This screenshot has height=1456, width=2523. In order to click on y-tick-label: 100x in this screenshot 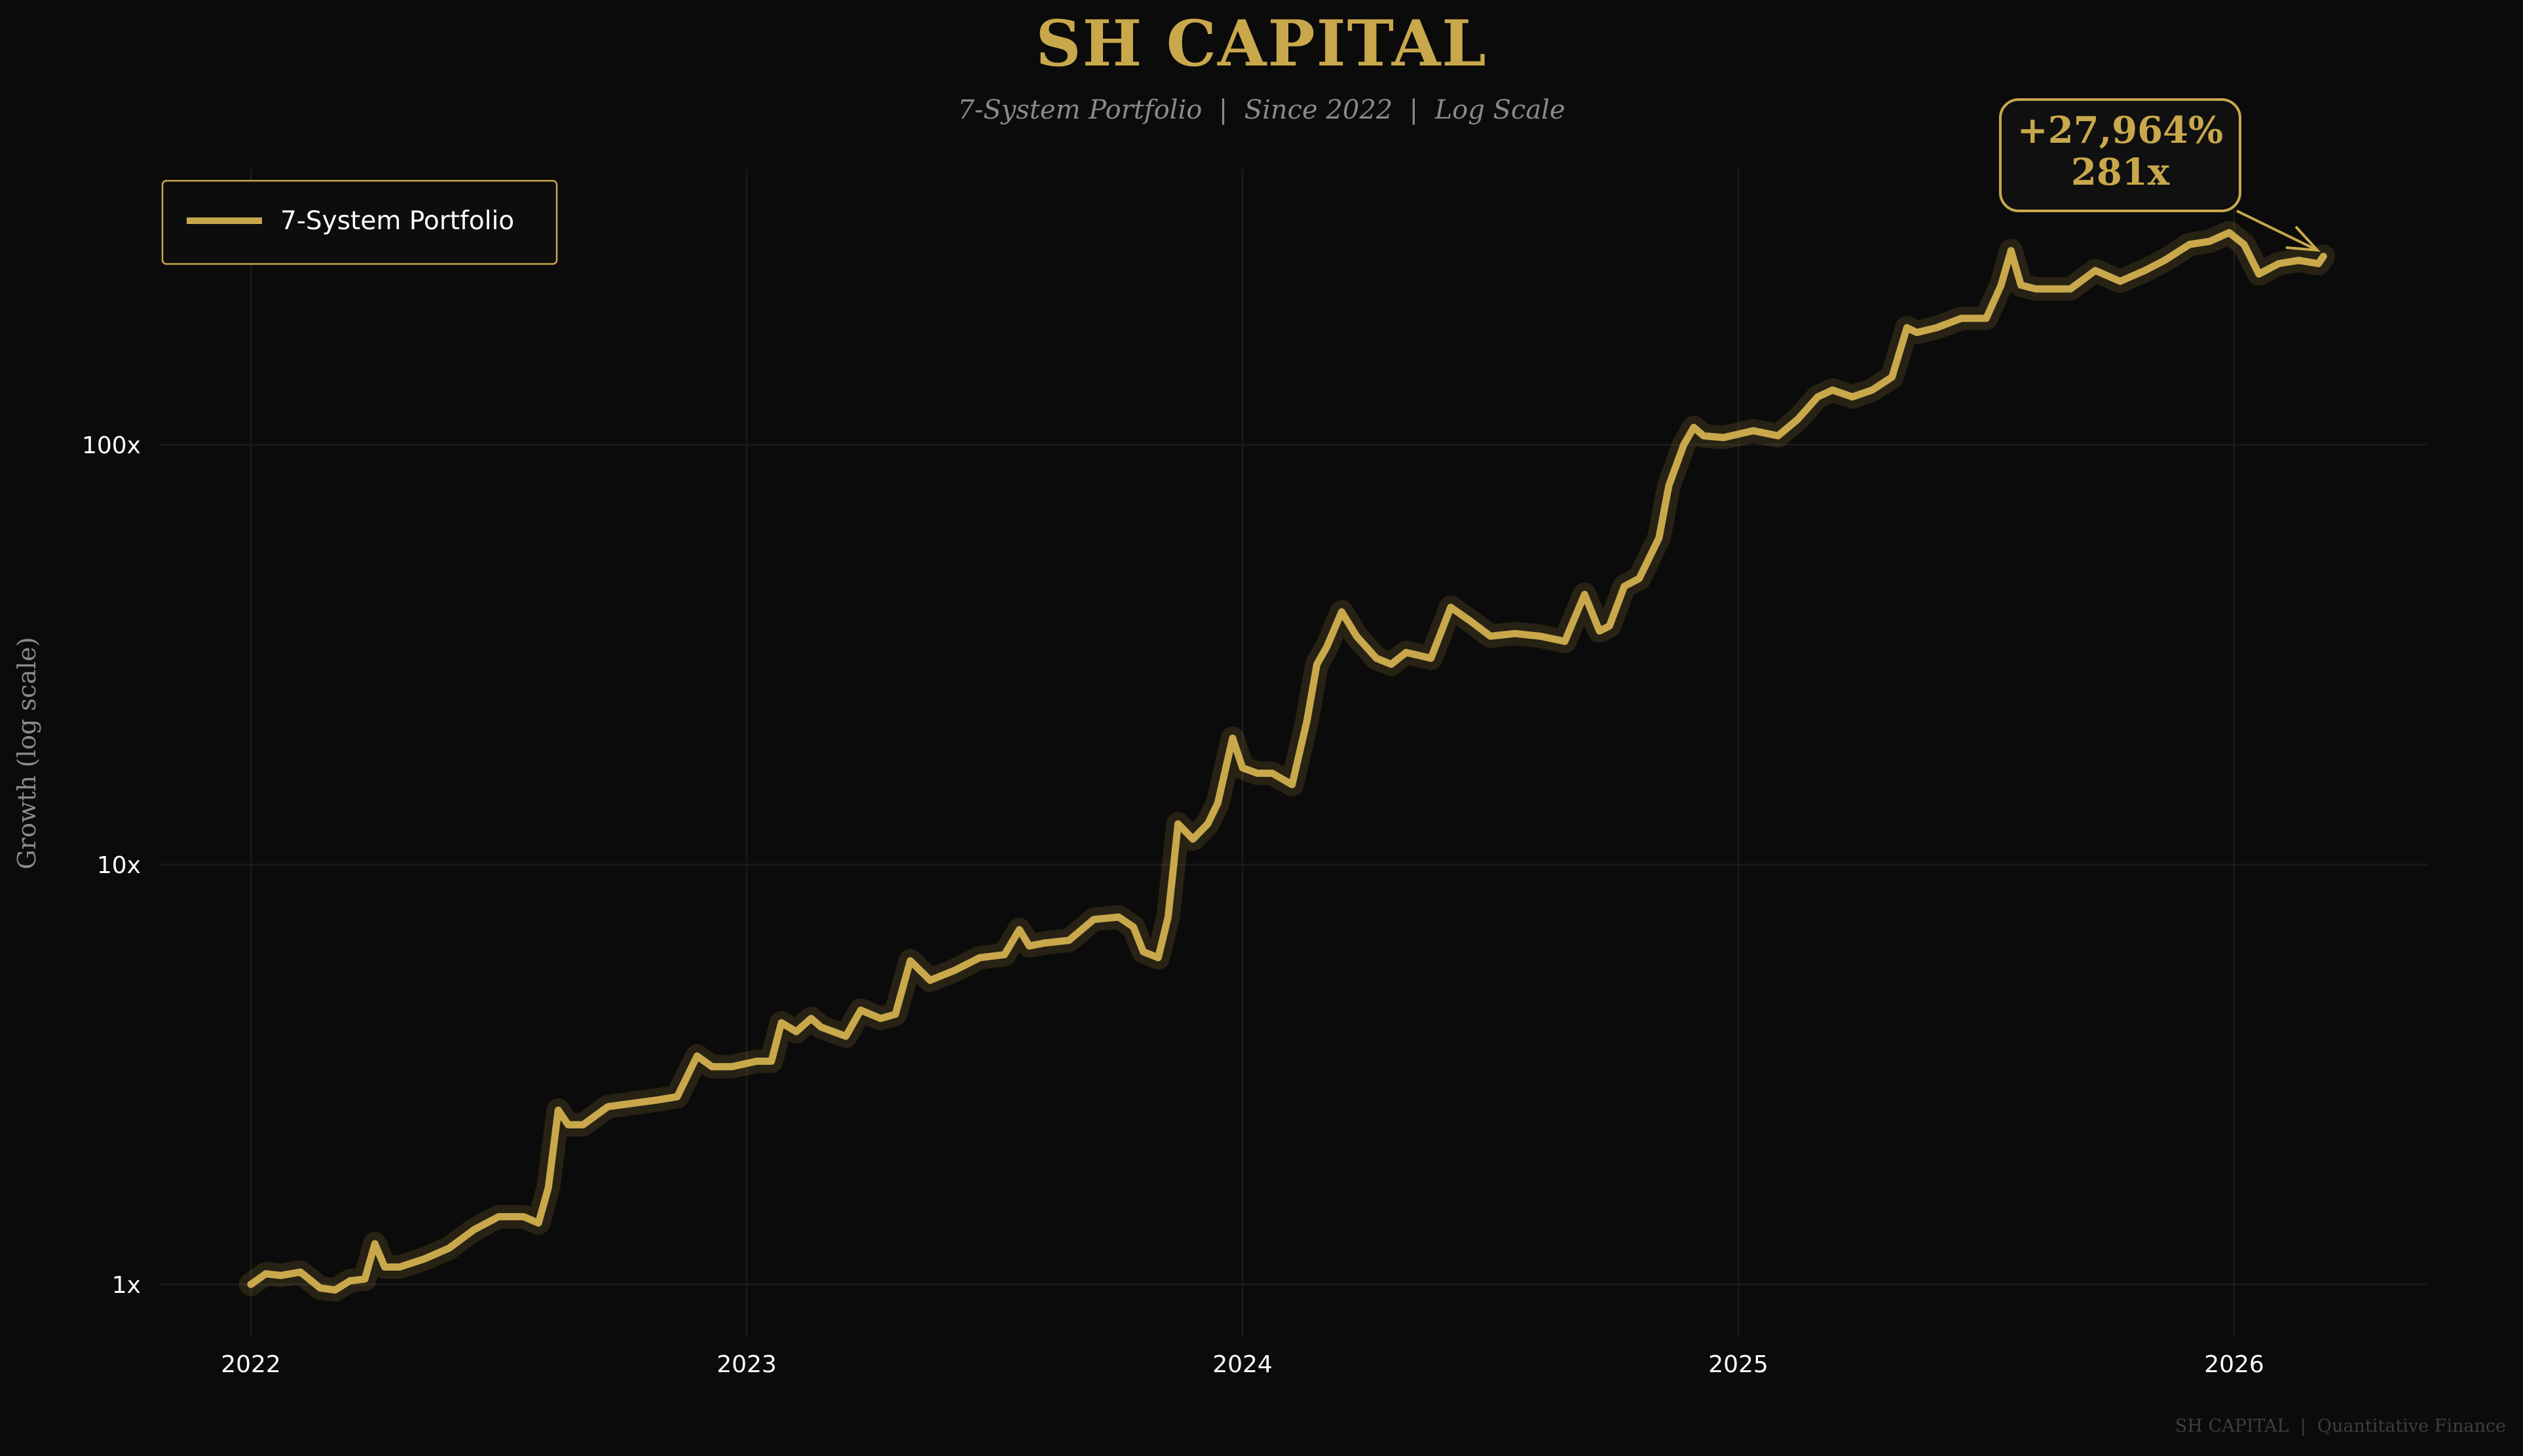, I will do `click(111, 445)`.